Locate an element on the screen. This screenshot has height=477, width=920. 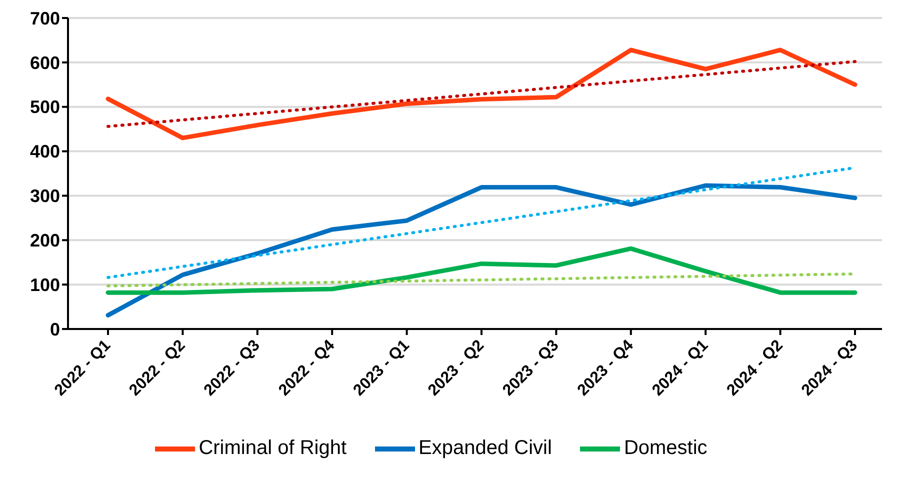
line-series is located at coordinates (482, 270).